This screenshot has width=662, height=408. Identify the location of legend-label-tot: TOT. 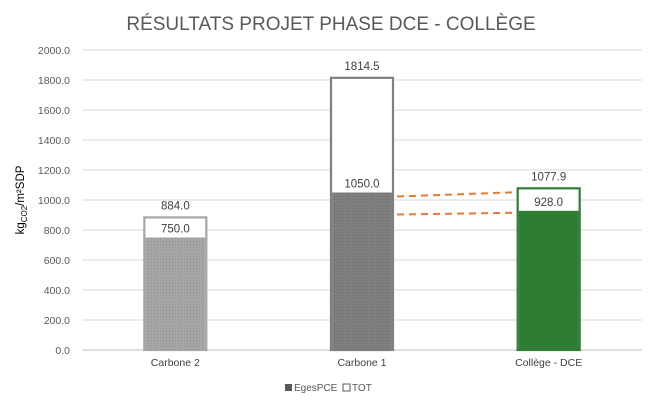
(362, 388).